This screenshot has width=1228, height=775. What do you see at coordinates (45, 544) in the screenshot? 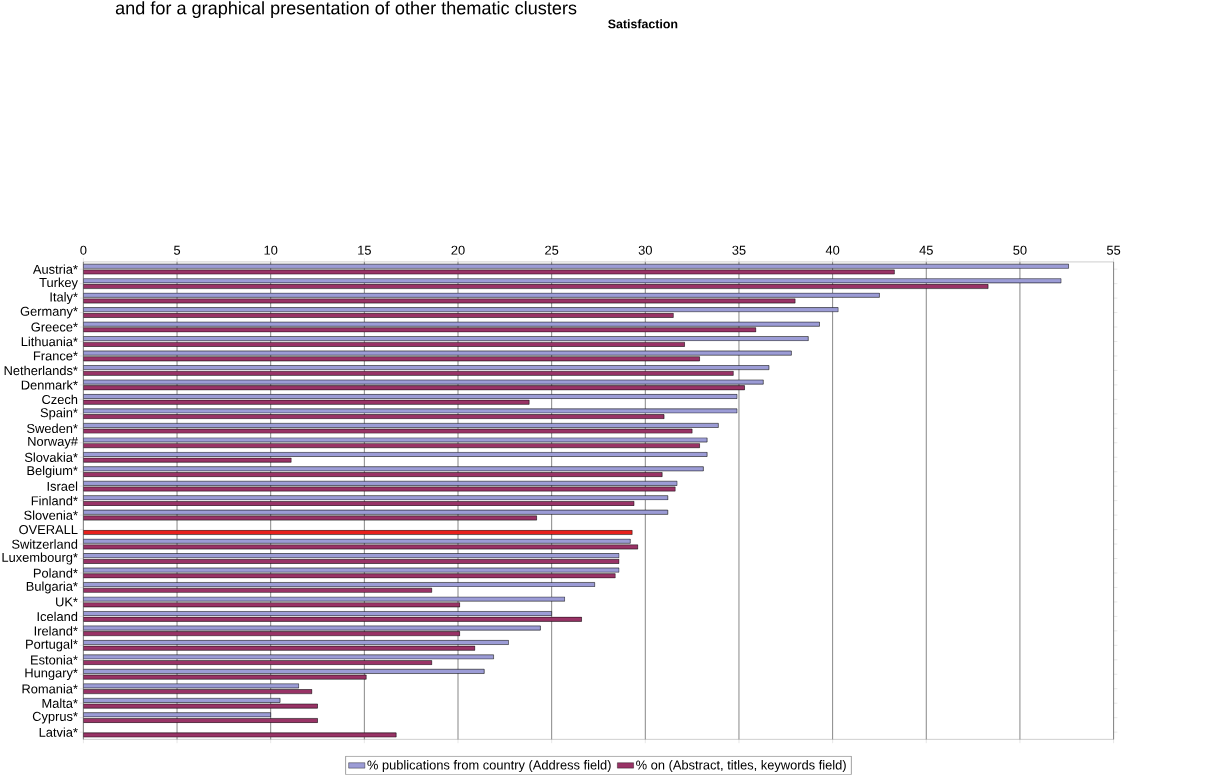
I see `y-tick-label: Switzerland` at bounding box center [45, 544].